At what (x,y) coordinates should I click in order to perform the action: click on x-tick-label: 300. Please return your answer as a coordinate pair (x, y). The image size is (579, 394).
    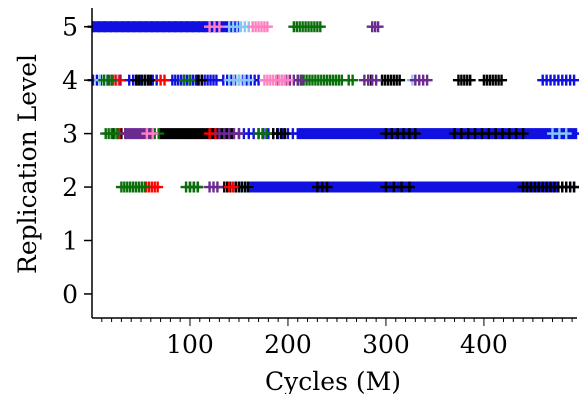
    Looking at the image, I should click on (386, 344).